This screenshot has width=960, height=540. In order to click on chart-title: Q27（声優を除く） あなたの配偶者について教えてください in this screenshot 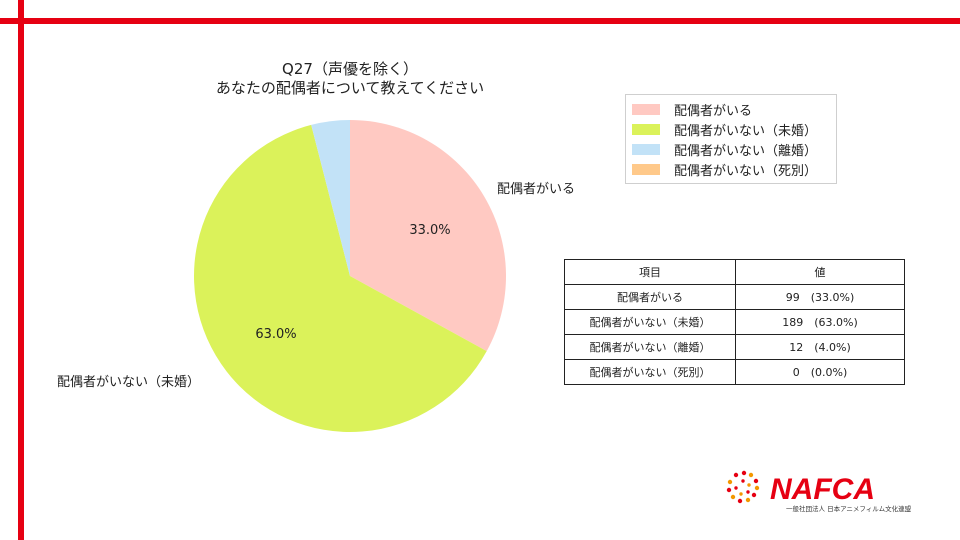, I will do `click(350, 79)`.